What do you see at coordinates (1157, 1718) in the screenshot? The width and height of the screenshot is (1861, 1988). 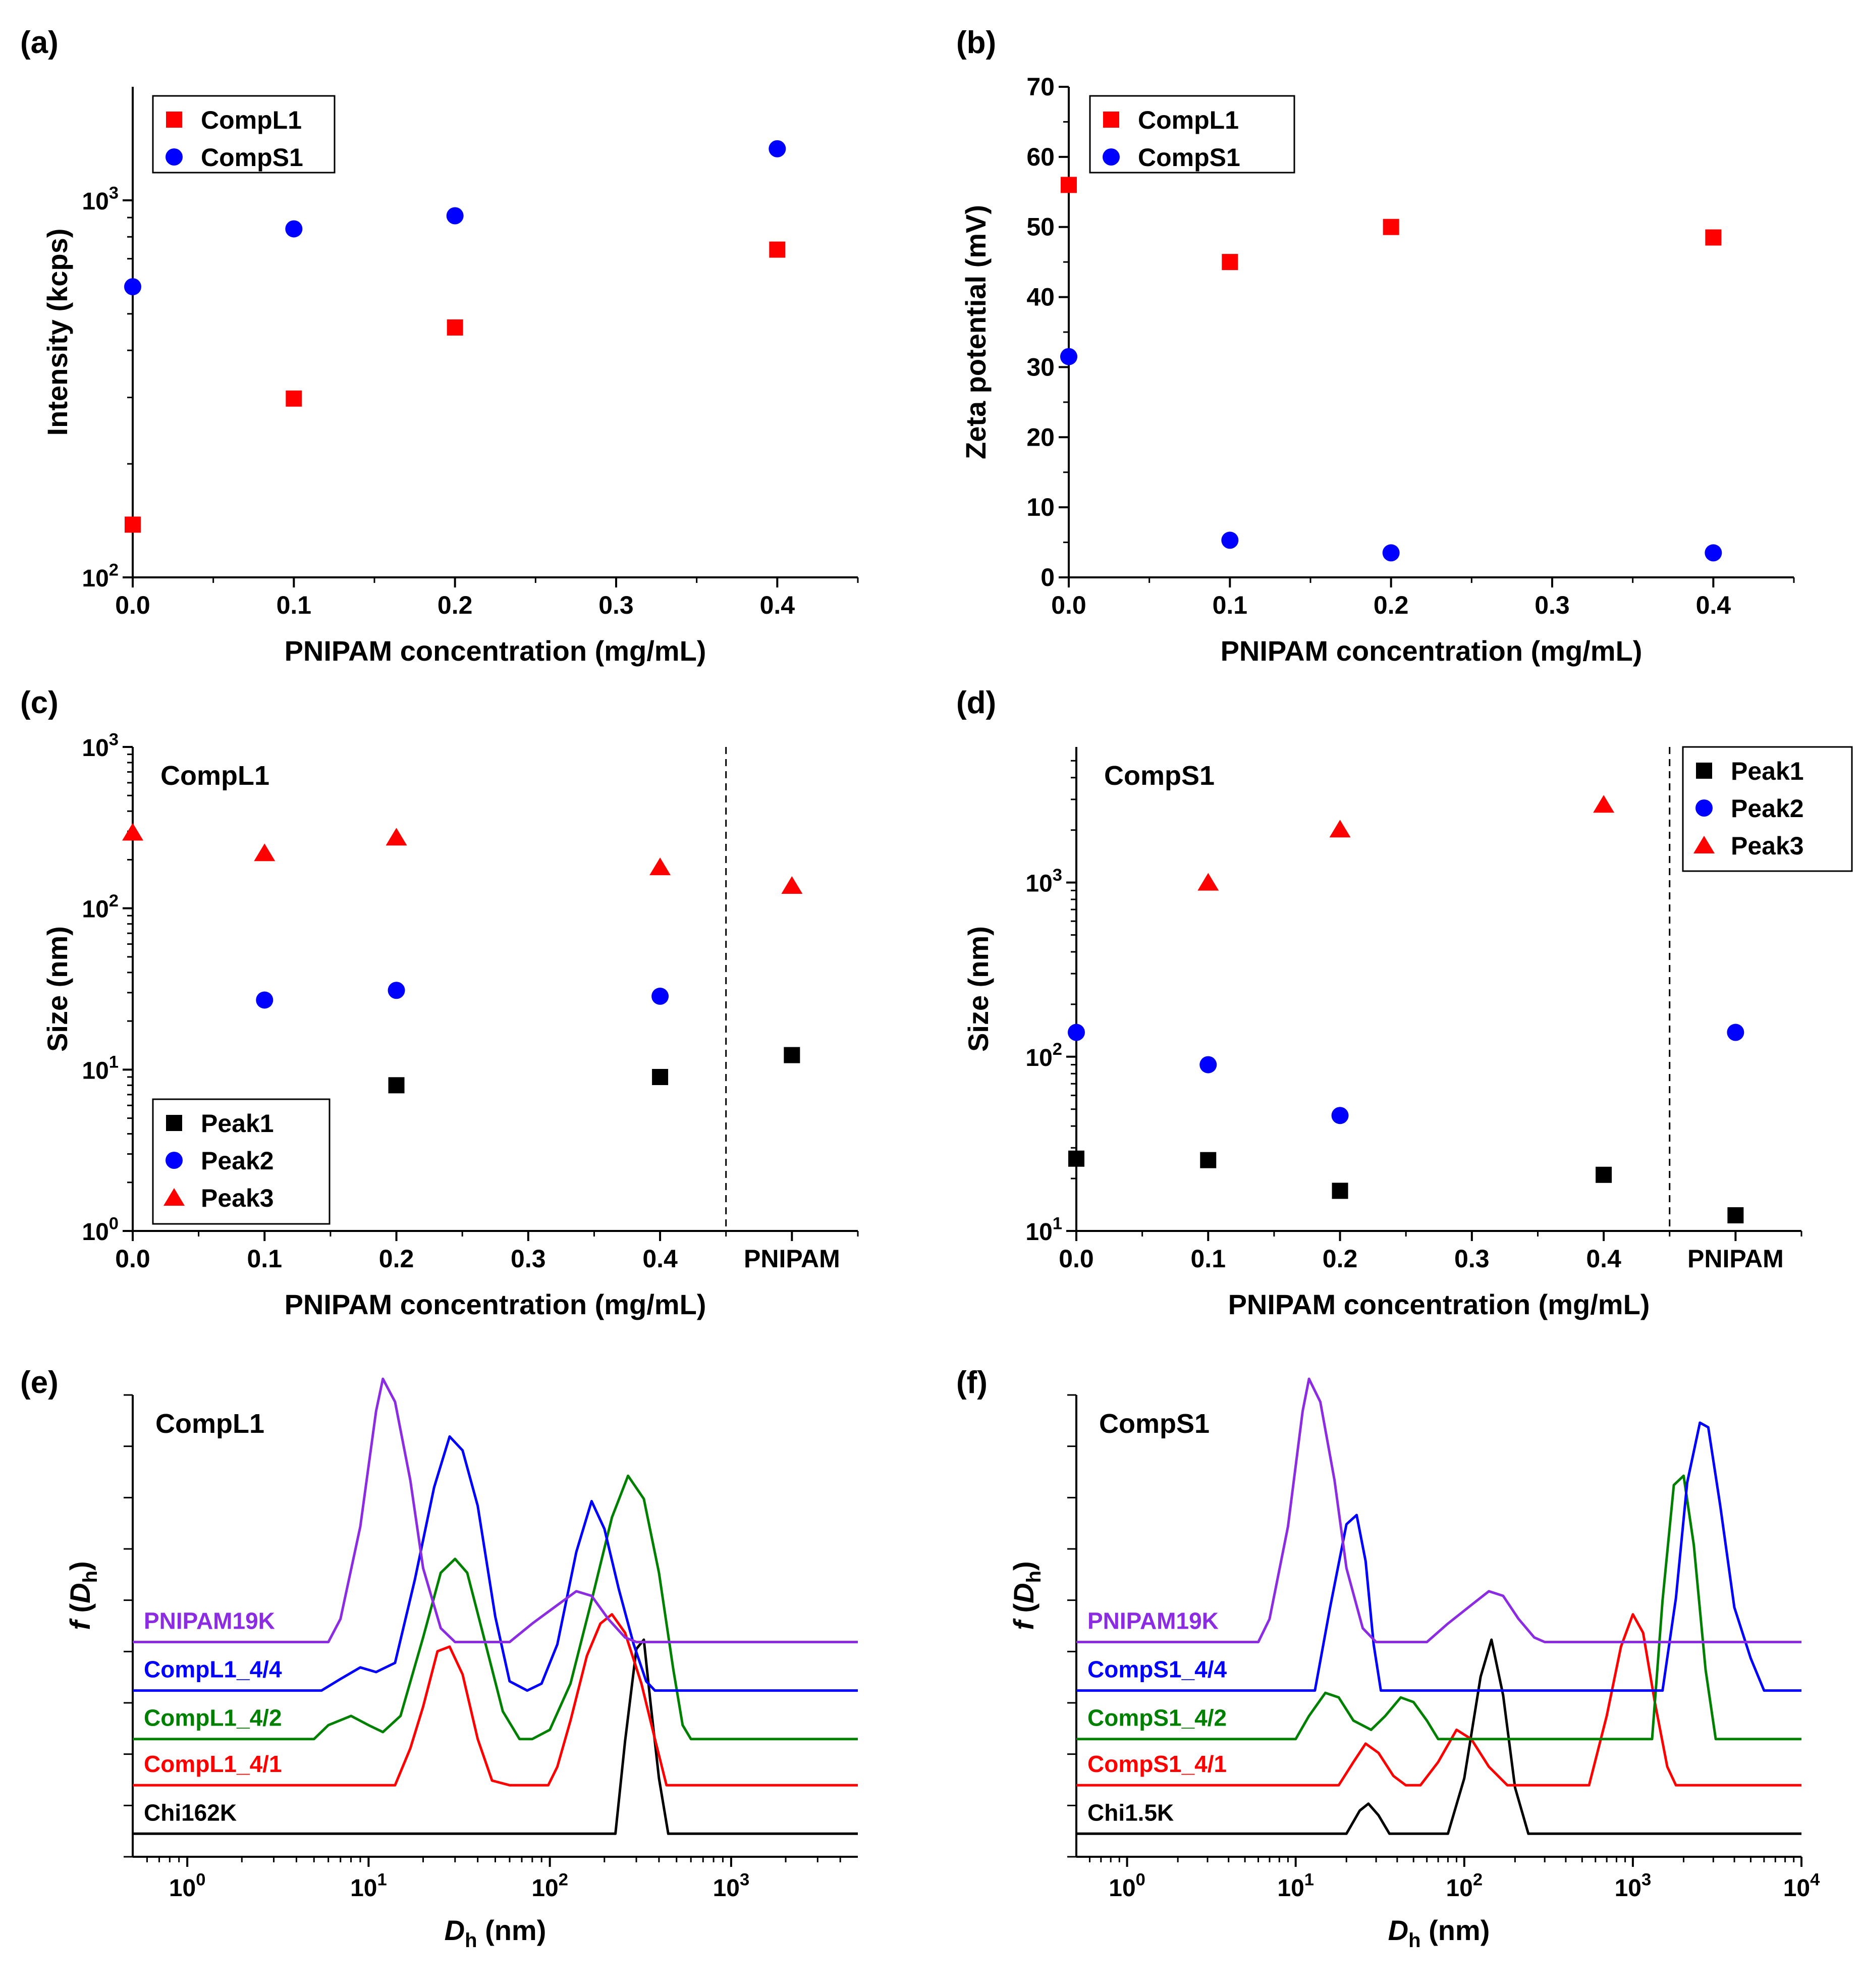 I see `curve-label: CompS1_4/2` at bounding box center [1157, 1718].